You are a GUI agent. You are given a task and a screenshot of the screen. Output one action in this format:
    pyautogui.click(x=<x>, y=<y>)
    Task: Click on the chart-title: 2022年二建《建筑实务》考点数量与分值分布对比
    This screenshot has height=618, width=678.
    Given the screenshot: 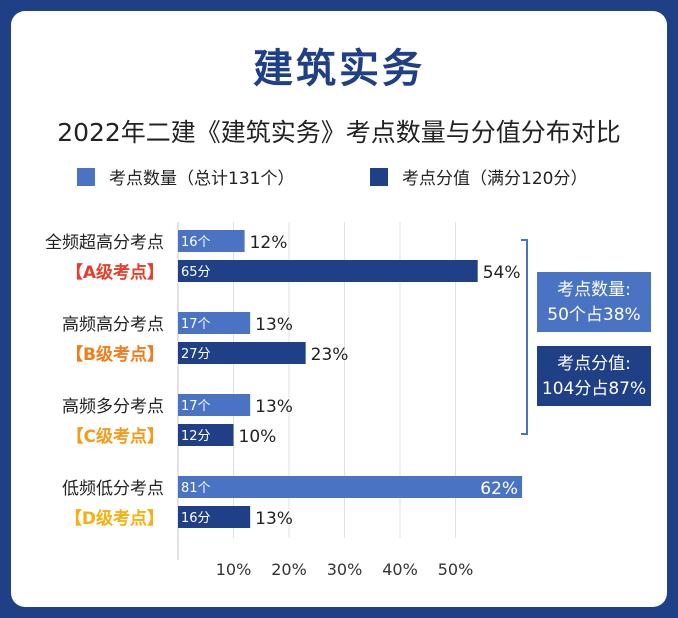 What is the action you would take?
    pyautogui.click(x=339, y=132)
    